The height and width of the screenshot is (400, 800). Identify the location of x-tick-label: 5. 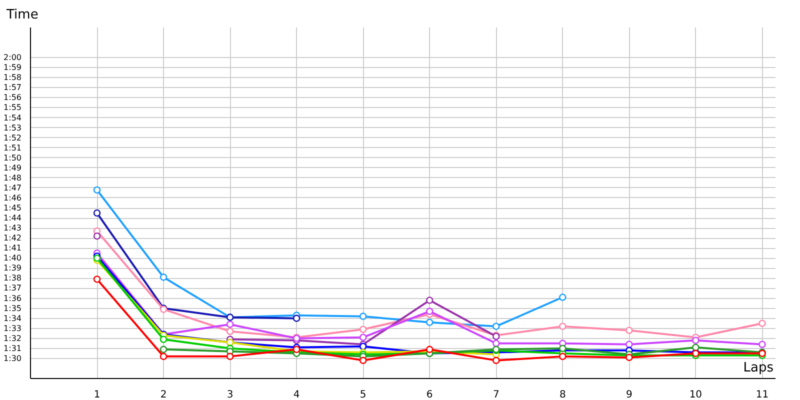
(363, 395).